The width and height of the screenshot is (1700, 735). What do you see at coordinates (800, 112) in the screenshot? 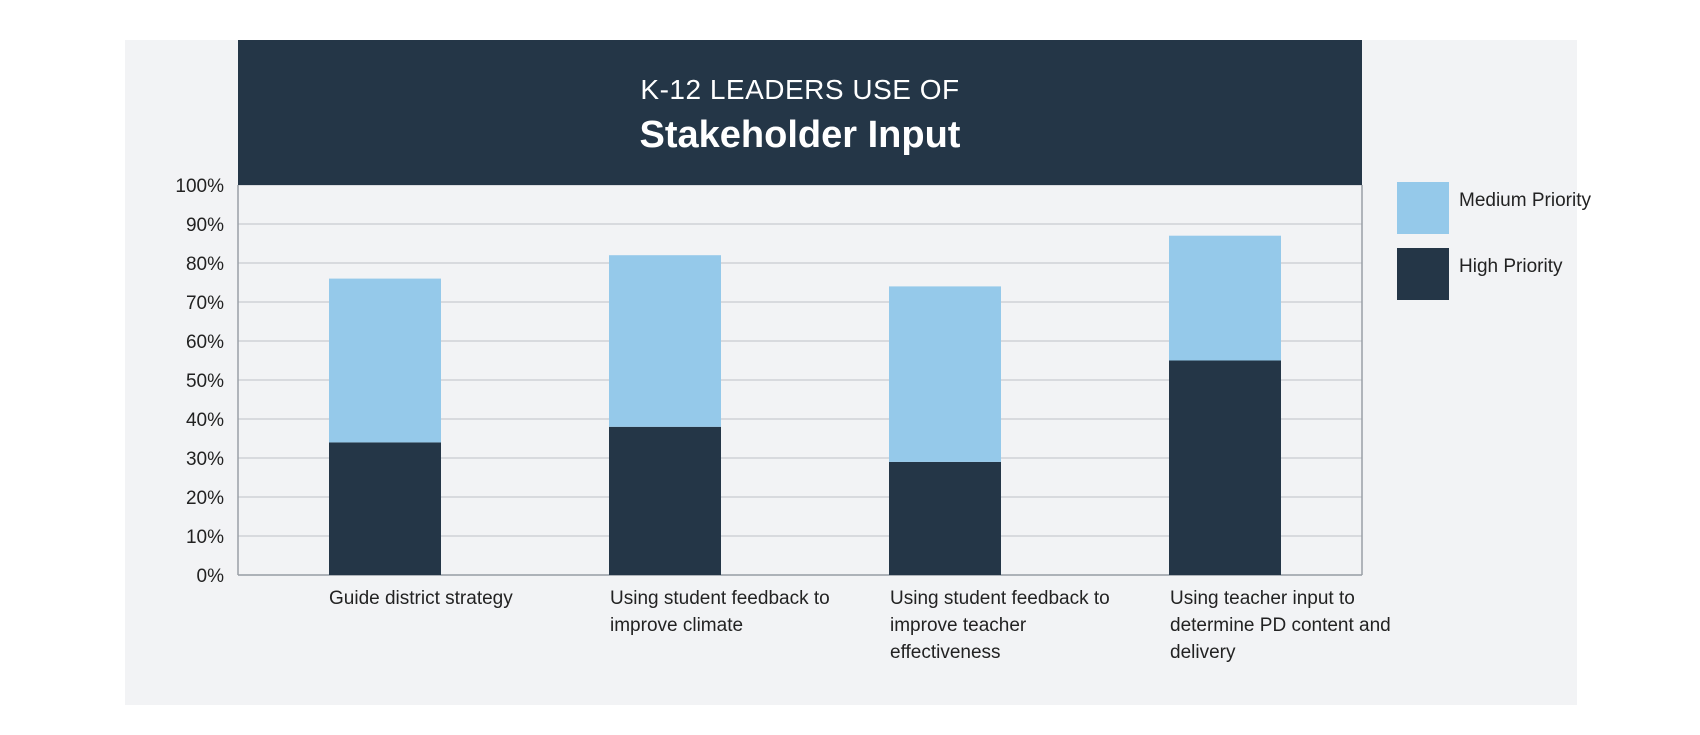
I see `title-banner: K-12 LEADERS USE OF Stakeholder Input` at bounding box center [800, 112].